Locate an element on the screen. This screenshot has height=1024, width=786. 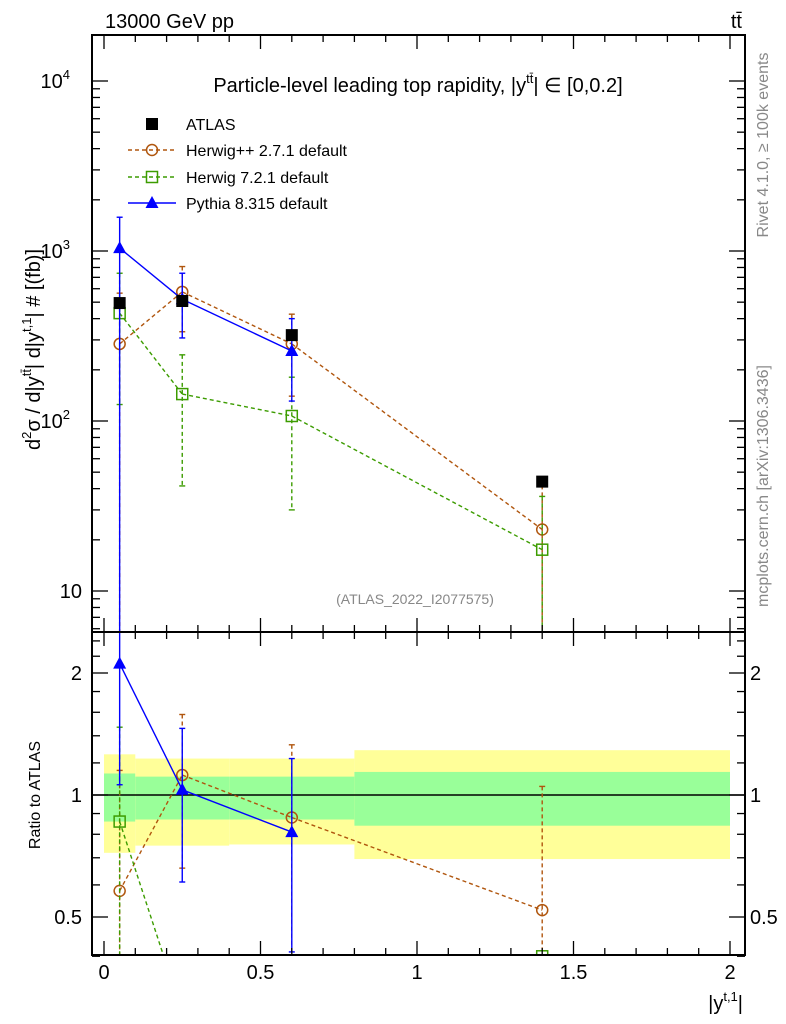
legend-marker-herwig7 is located at coordinates (152, 177).